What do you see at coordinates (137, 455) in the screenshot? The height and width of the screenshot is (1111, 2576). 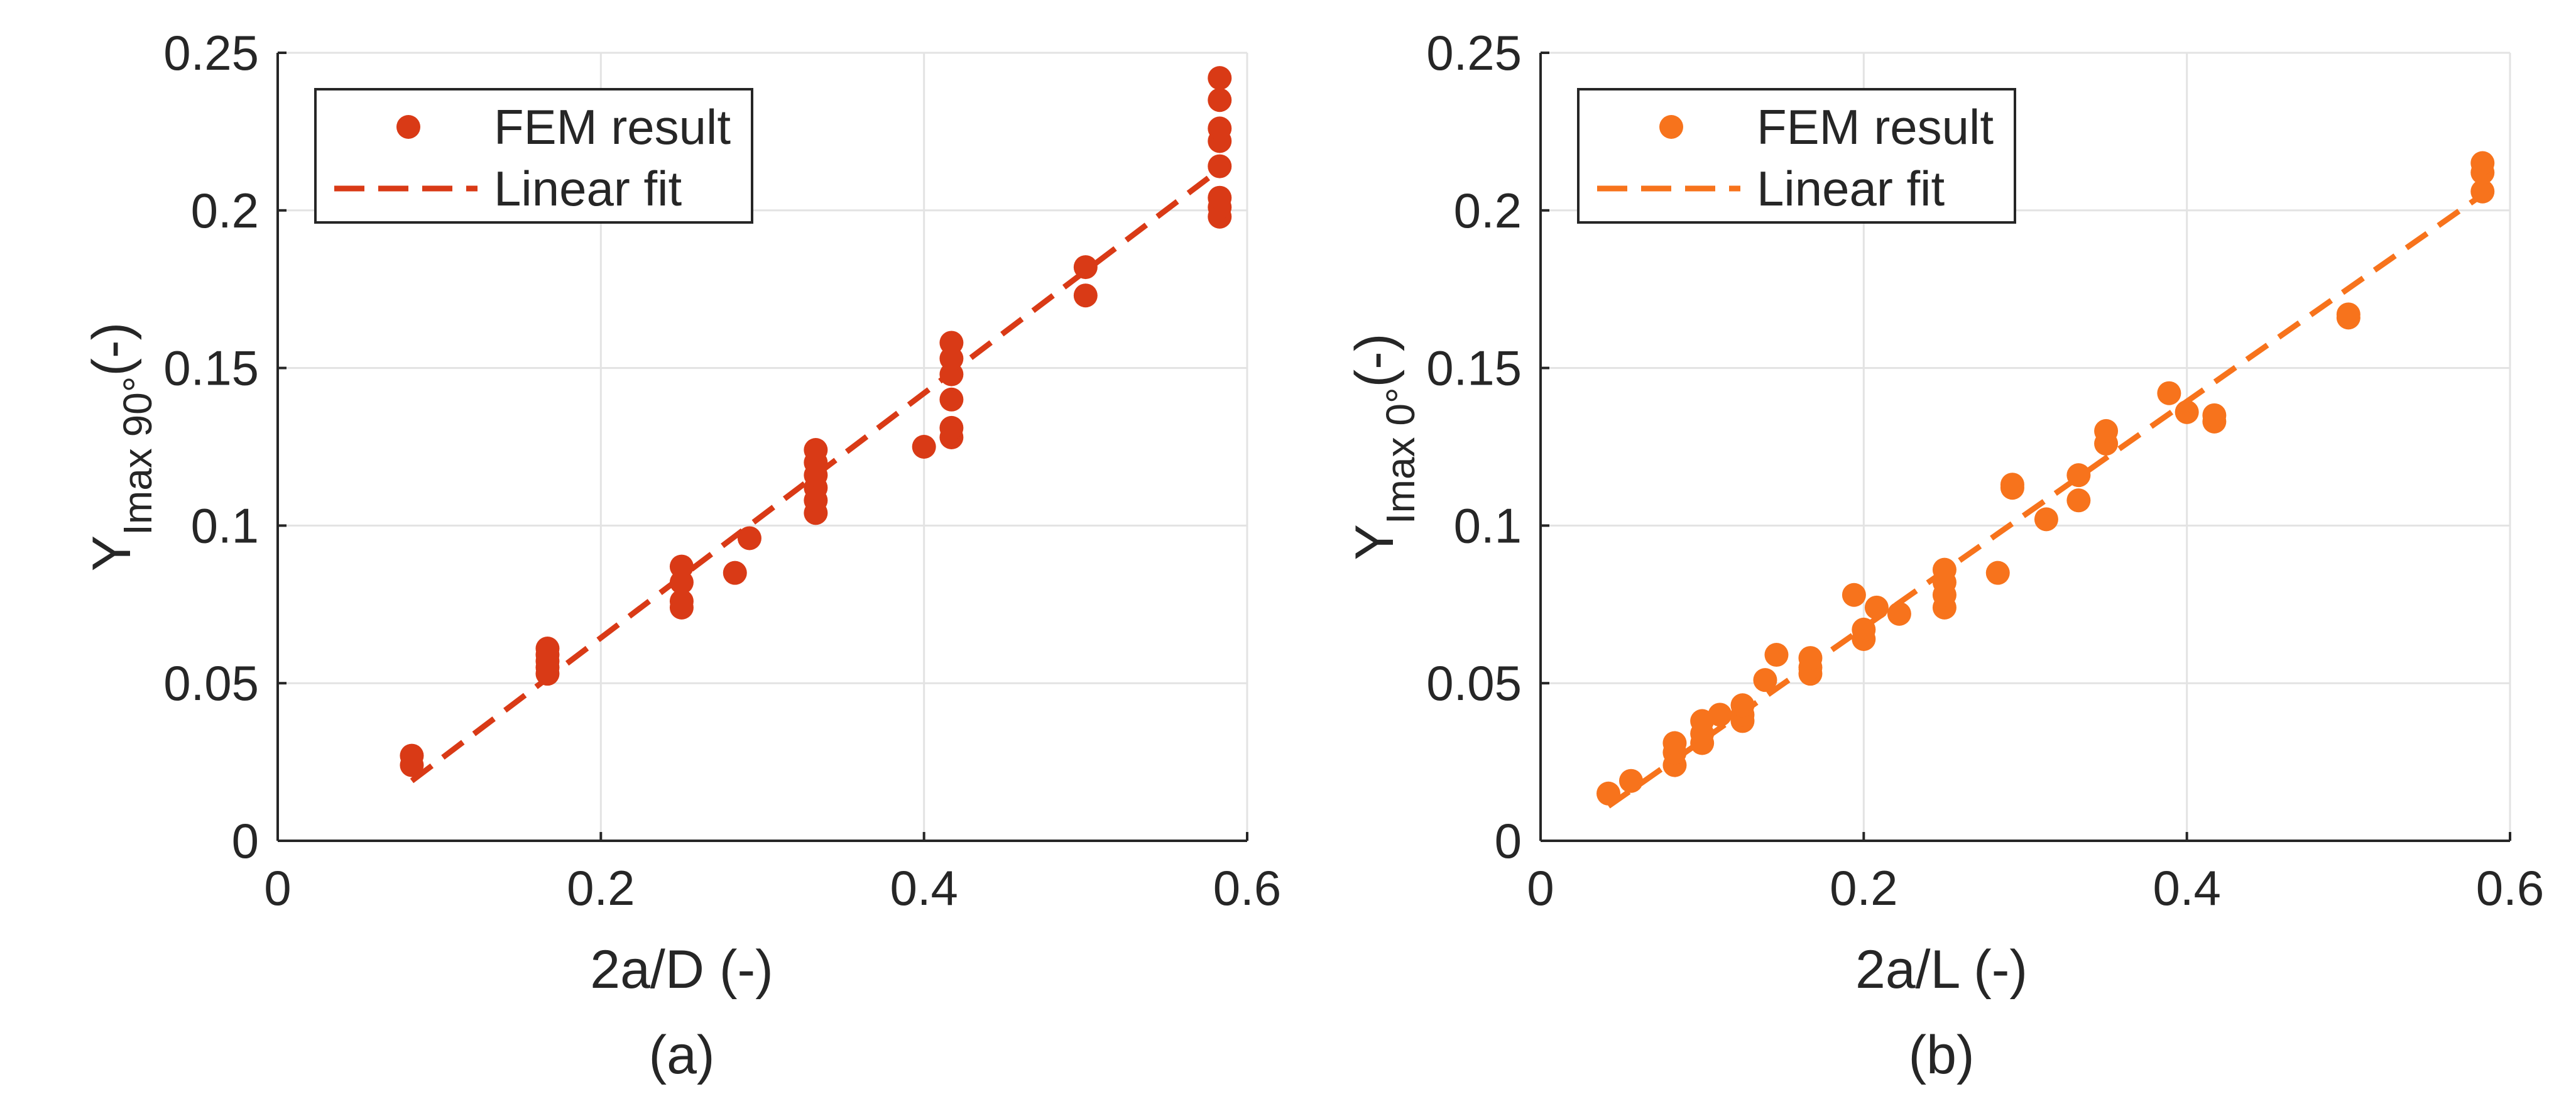 I see `y-axis-label-subscript: Imax 90°` at bounding box center [137, 455].